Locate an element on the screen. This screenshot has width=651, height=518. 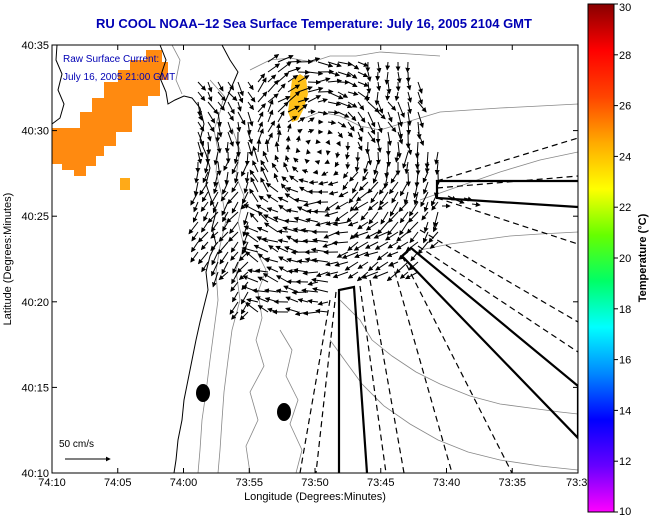
y-axis-label: Latitude (Degrees:Minutes) is located at coordinates (8, 259).